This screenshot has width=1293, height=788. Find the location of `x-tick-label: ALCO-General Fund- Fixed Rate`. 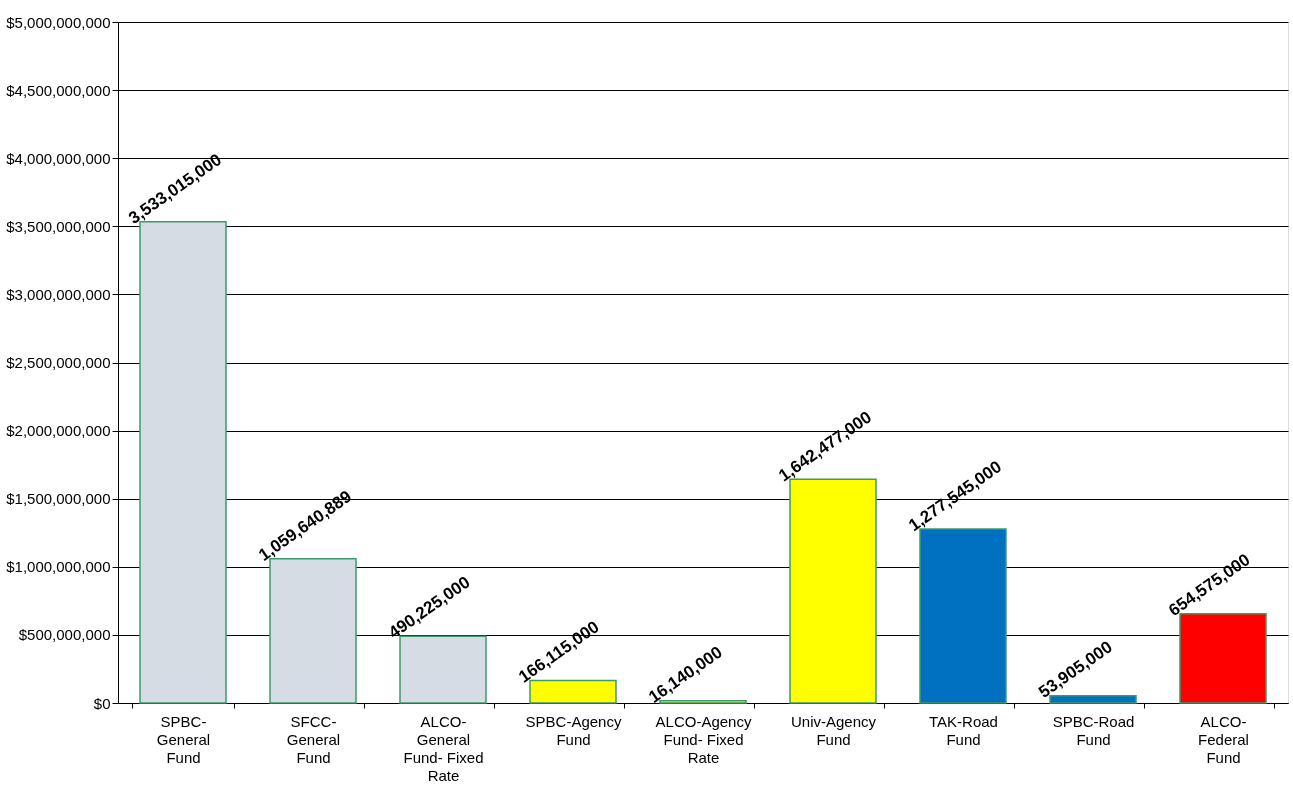

x-tick-label: ALCO-General Fund- Fixed Rate is located at coordinates (443, 748).